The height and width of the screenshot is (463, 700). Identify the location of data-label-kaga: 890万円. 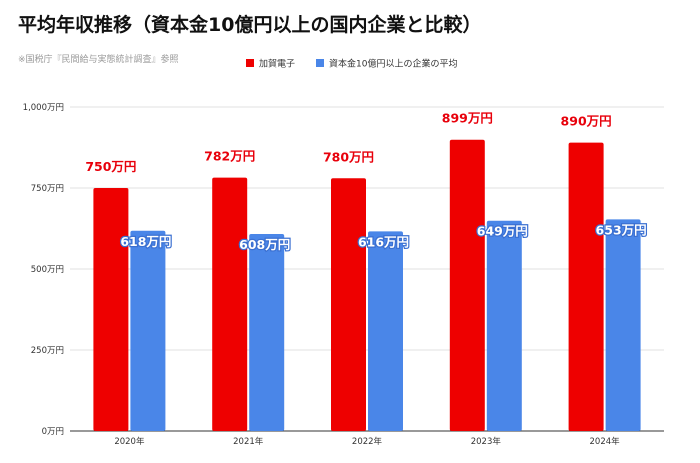
(586, 121).